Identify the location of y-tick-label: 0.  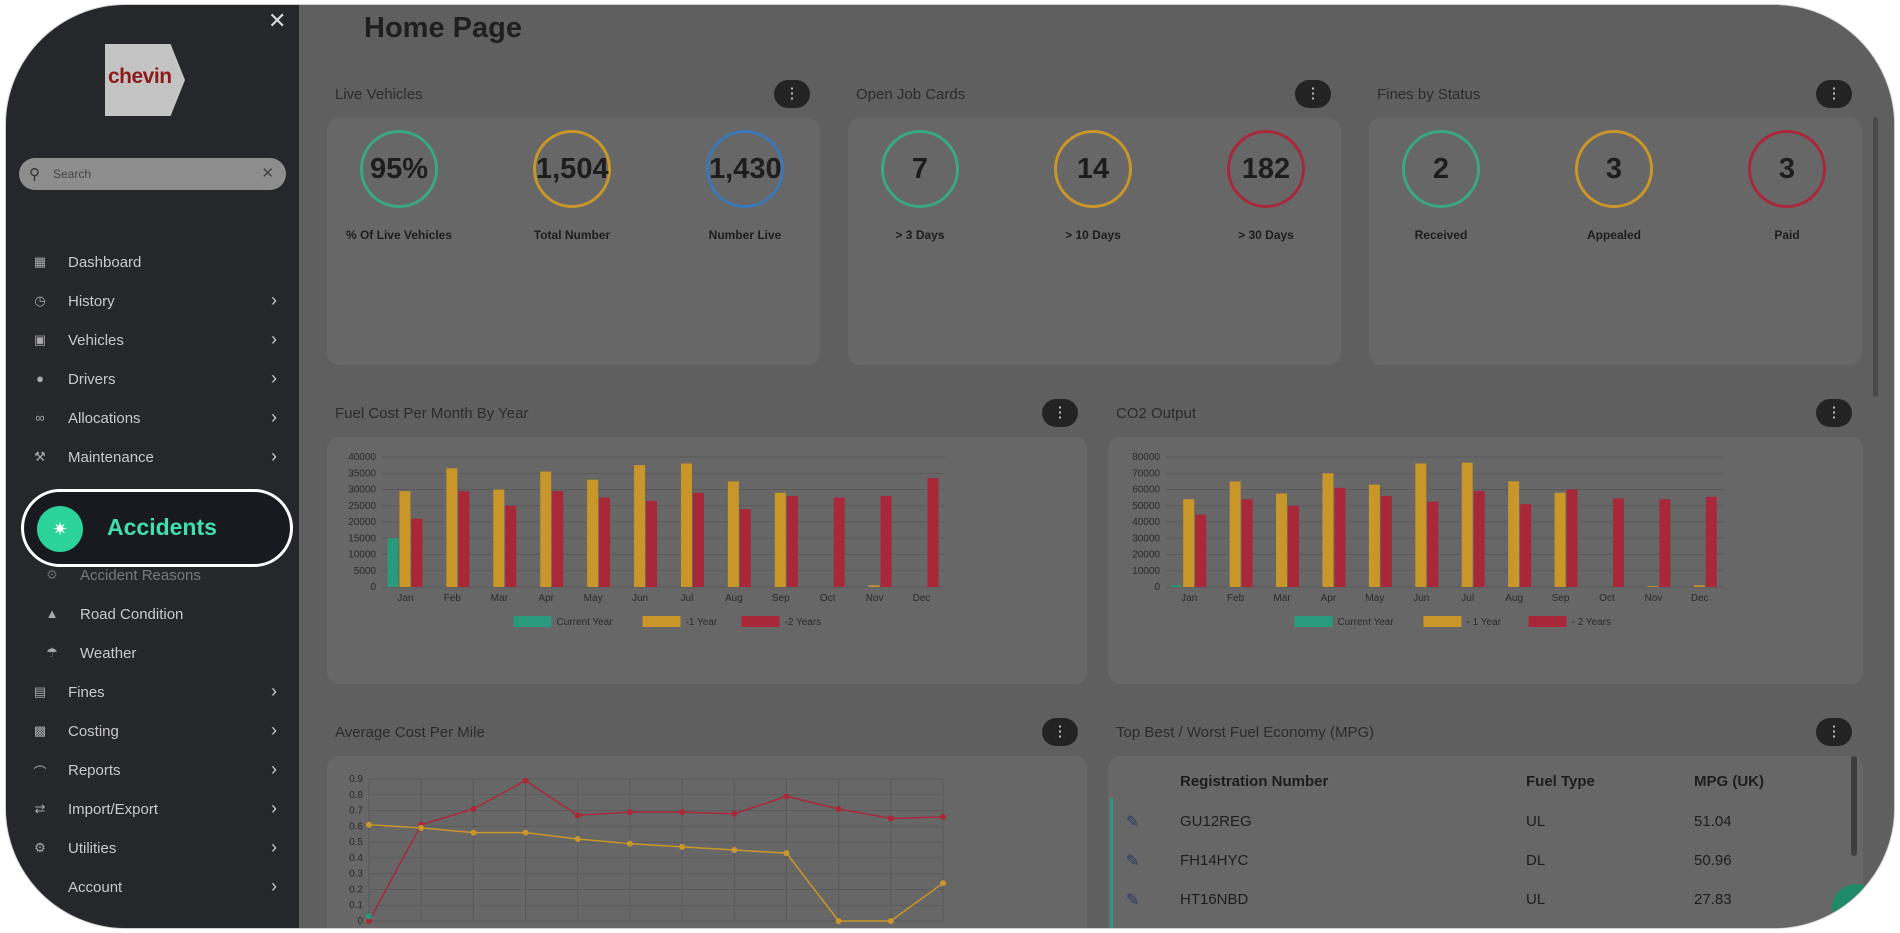
(373, 587).